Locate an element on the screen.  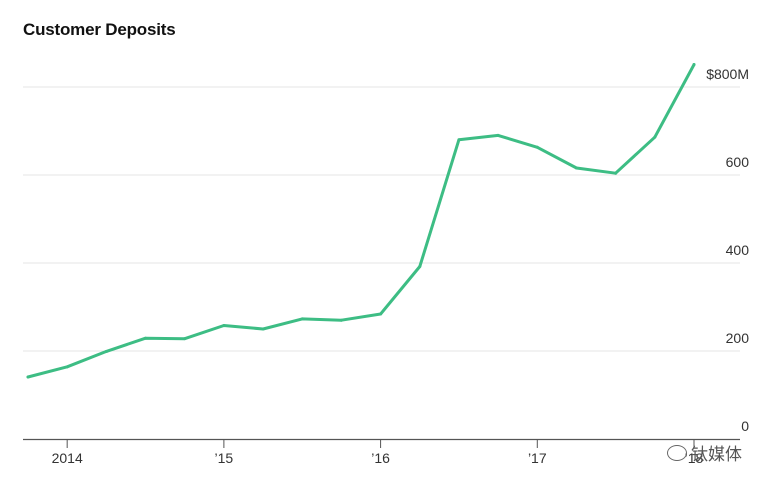
x-tick-labels: 2014 ’15 ’16 ’17 ’18 is located at coordinates (378, 458).